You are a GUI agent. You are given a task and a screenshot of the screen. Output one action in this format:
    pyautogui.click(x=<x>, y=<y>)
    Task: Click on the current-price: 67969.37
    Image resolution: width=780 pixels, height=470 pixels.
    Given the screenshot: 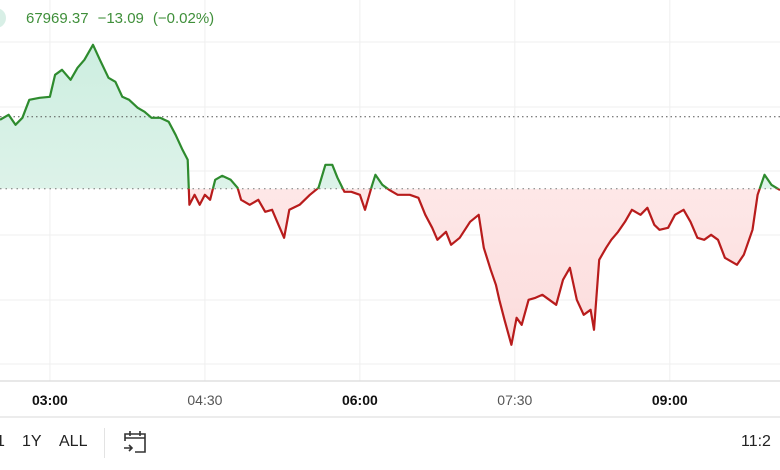 What is the action you would take?
    pyautogui.click(x=57, y=18)
    